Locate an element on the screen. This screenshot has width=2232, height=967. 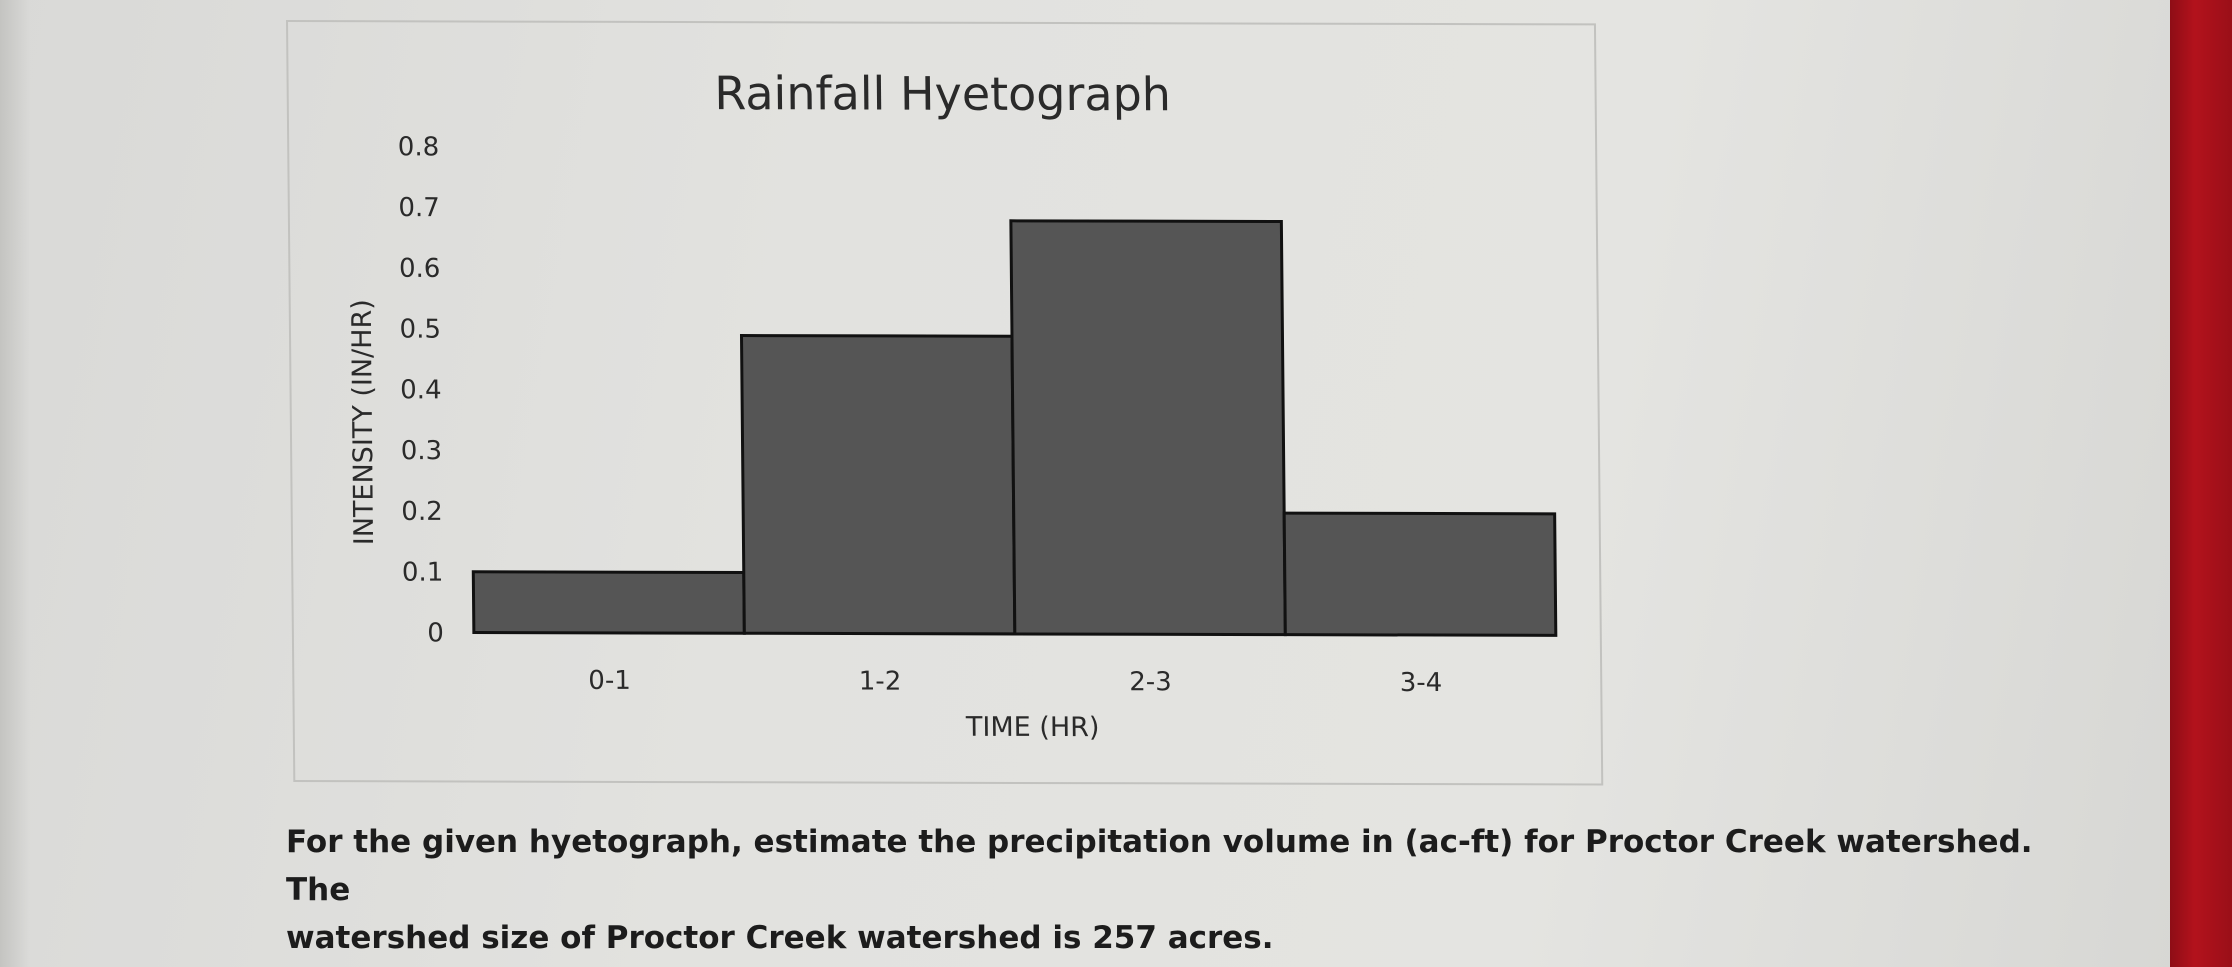
y-tick-label: 0.3 is located at coordinates (422, 451).